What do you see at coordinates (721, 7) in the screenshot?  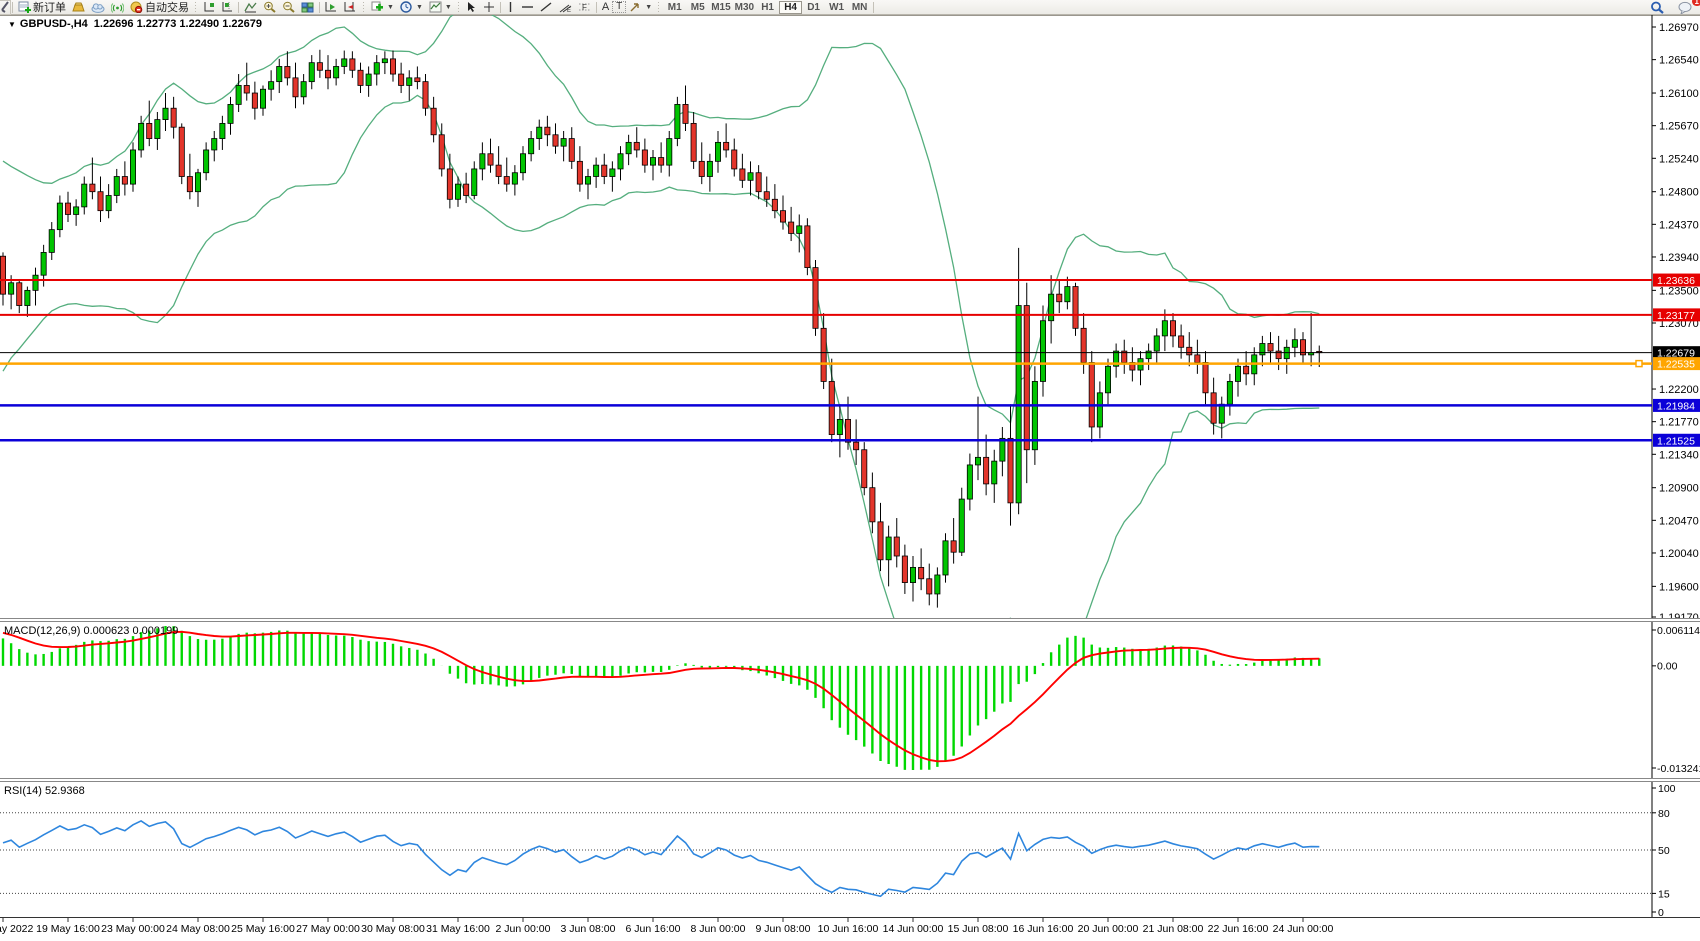 I see `timeframe-m15: M15` at bounding box center [721, 7].